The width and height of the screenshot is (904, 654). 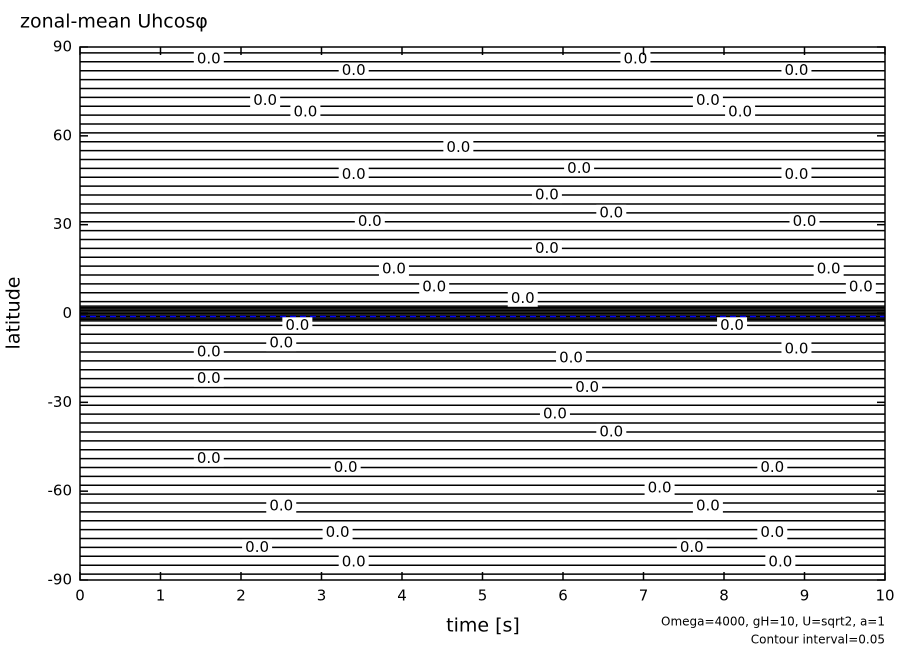 What do you see at coordinates (818, 640) in the screenshot?
I see `note: Contour interval=0.05` at bounding box center [818, 640].